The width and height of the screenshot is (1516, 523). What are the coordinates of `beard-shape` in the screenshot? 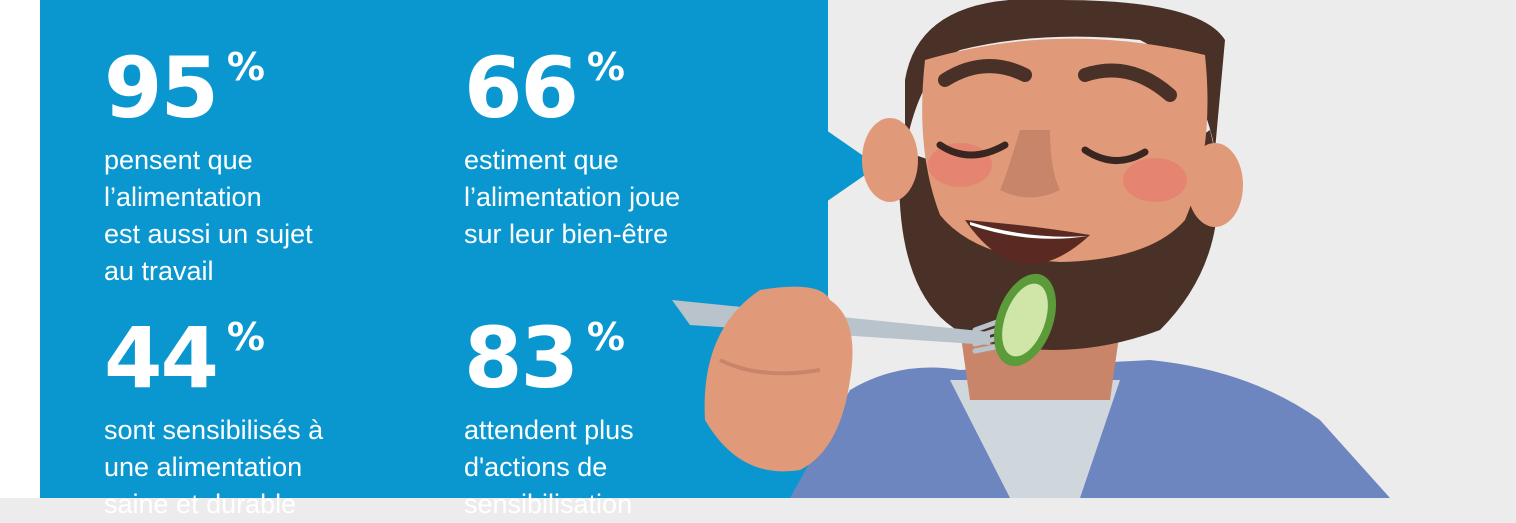 It's located at (1059, 240).